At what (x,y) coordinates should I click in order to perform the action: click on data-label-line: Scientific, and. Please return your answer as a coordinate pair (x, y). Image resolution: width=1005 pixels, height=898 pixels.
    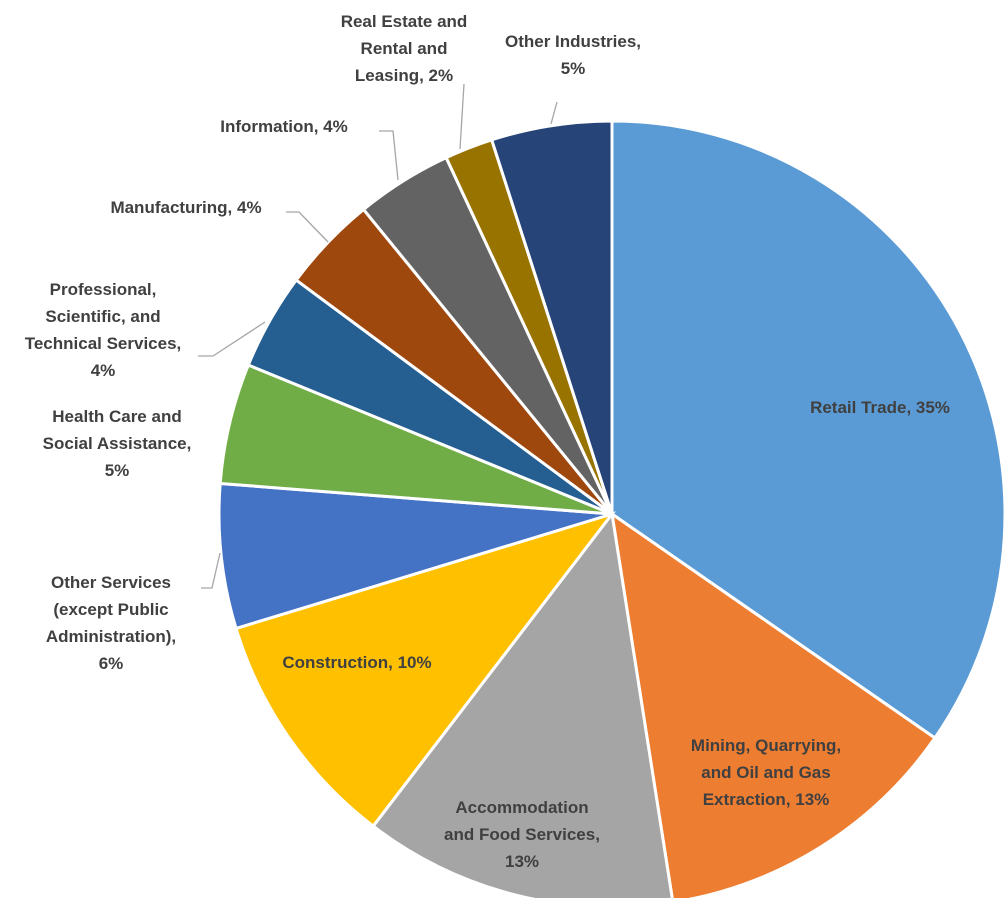
    Looking at the image, I should click on (102, 316).